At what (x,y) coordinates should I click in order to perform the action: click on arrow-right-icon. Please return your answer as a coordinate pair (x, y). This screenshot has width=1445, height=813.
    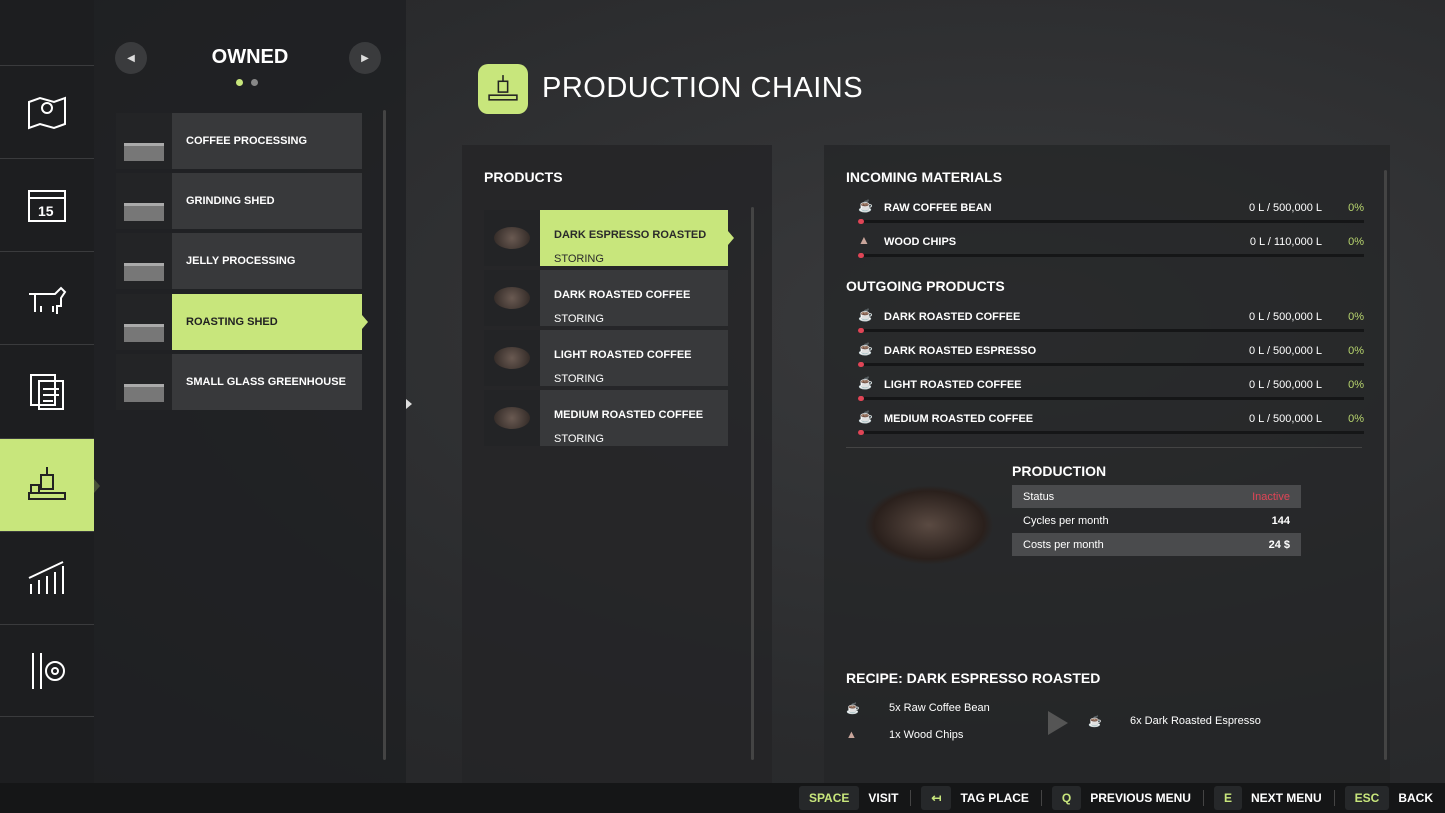
    Looking at the image, I should click on (1058, 723).